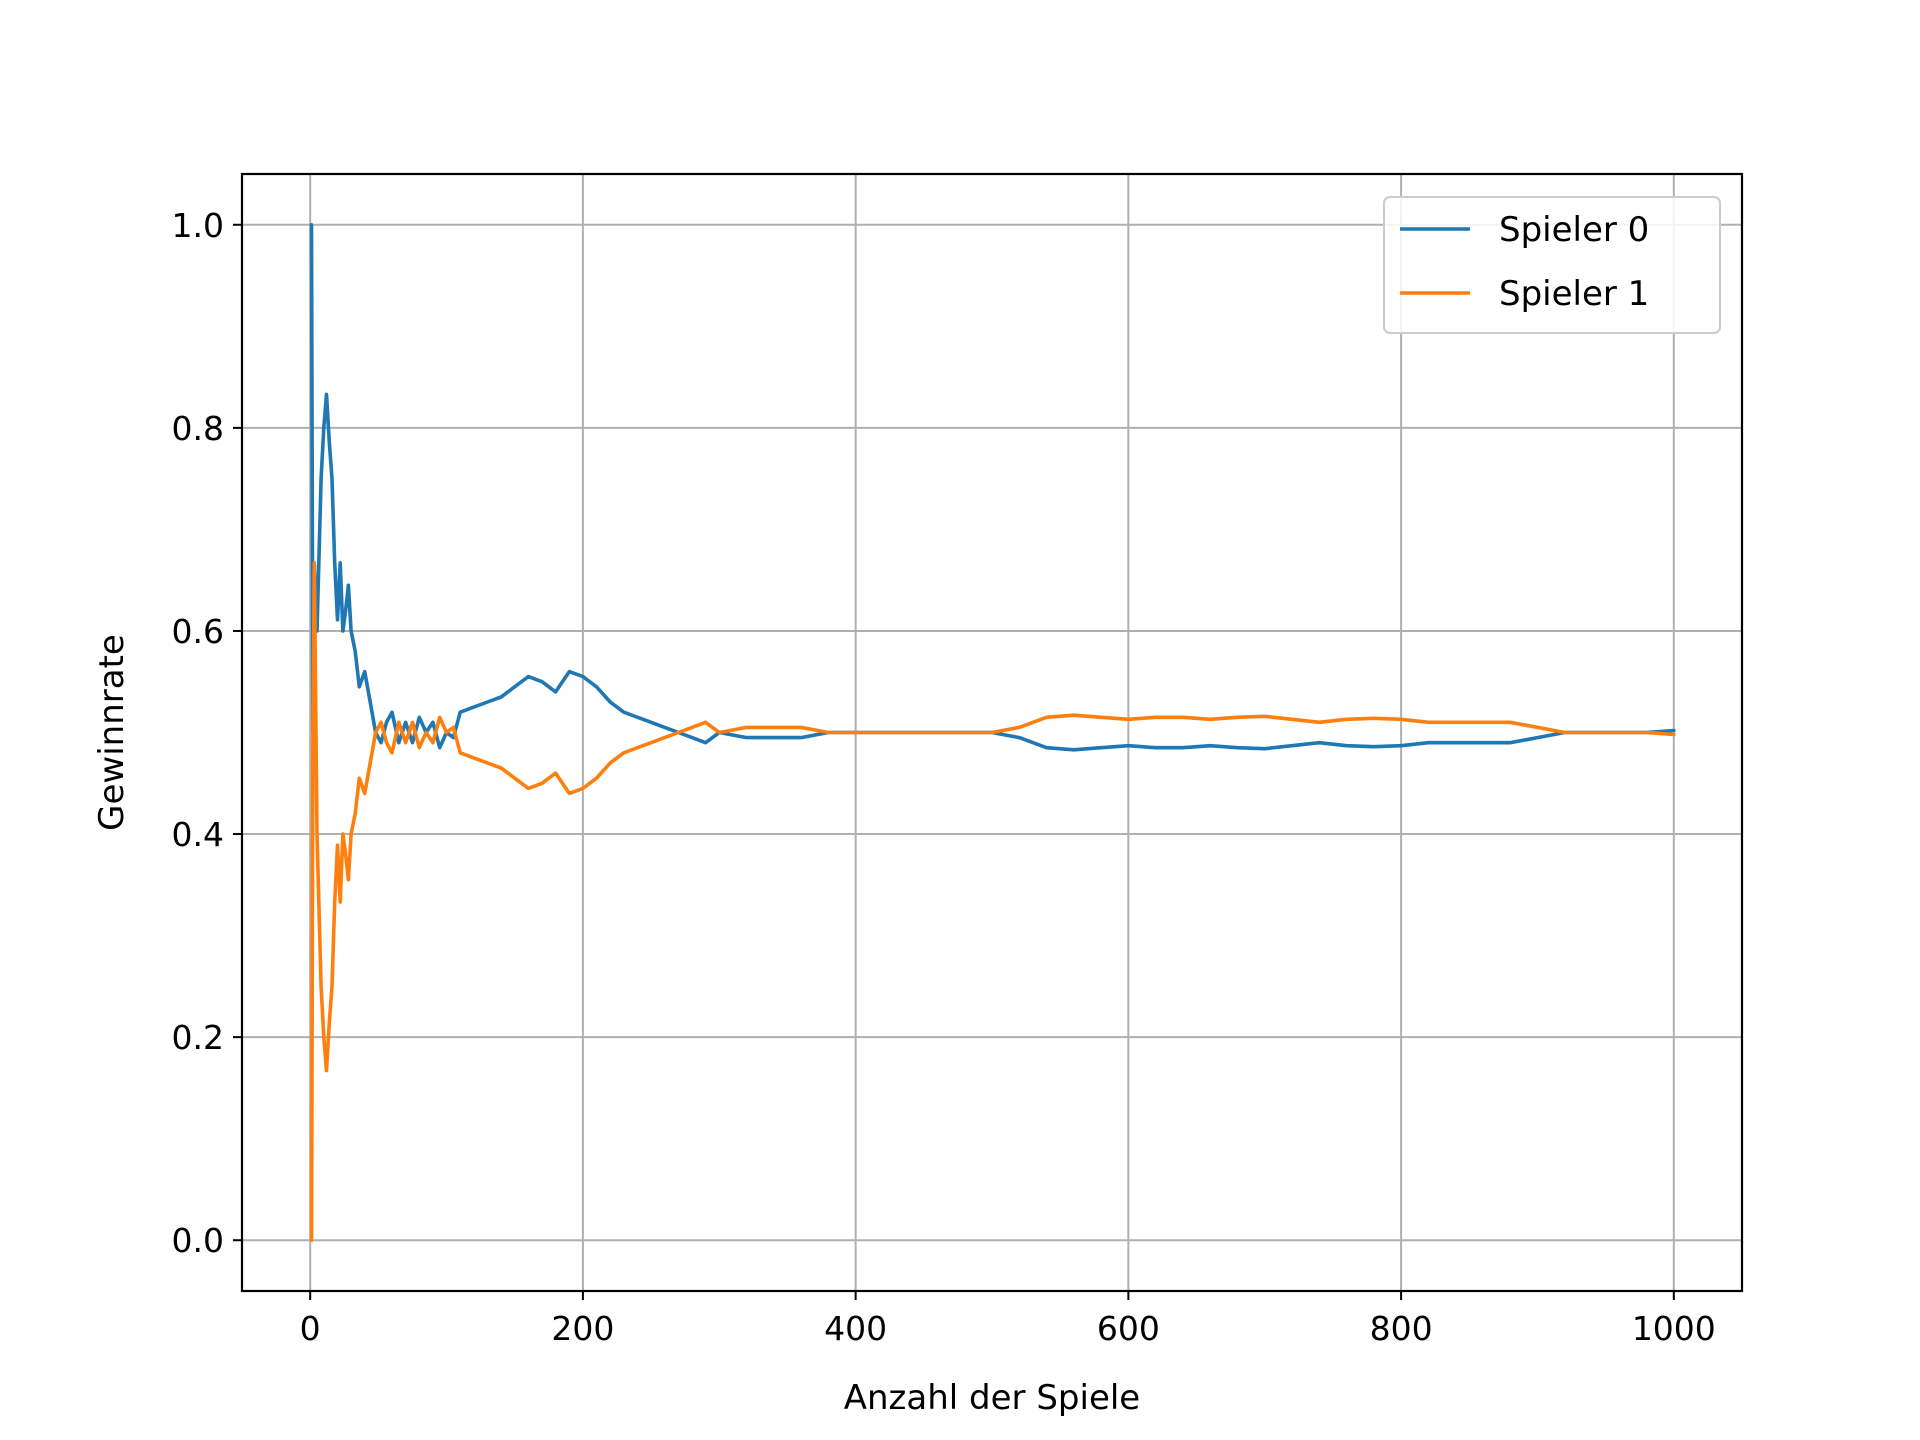 This screenshot has width=1920, height=1440. I want to click on x-tick-label: 800, so click(1401, 1328).